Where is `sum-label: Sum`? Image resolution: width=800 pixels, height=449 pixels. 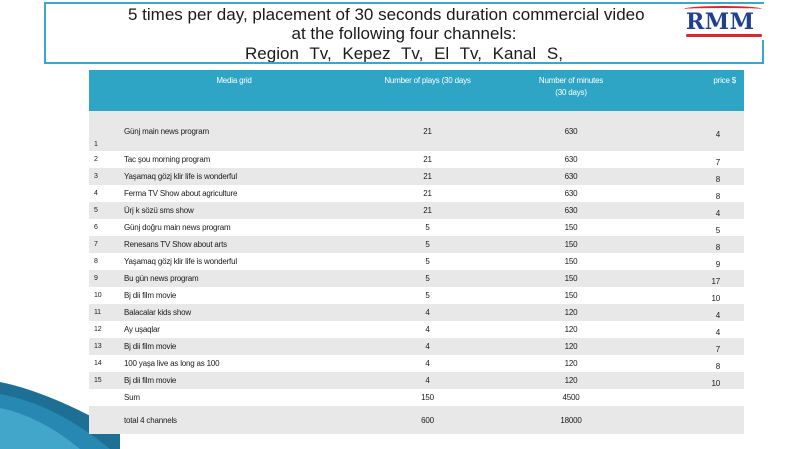 sum-label: Sum is located at coordinates (252, 397).